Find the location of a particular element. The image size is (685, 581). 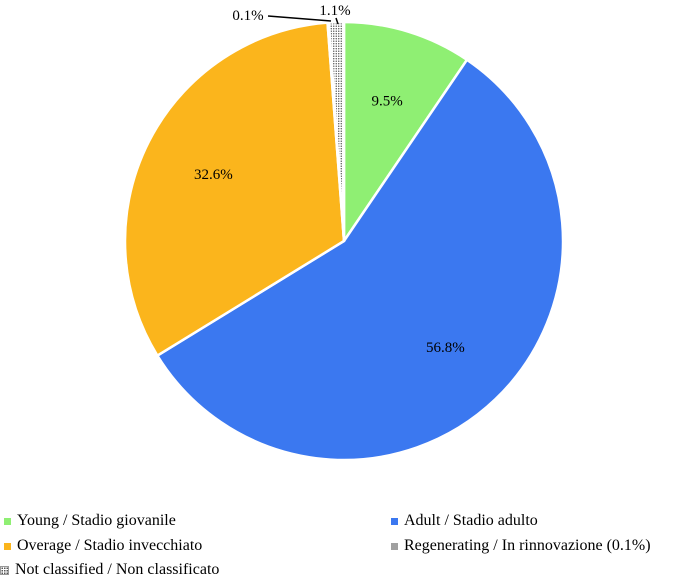

legend-swatch-young is located at coordinates (7, 521).